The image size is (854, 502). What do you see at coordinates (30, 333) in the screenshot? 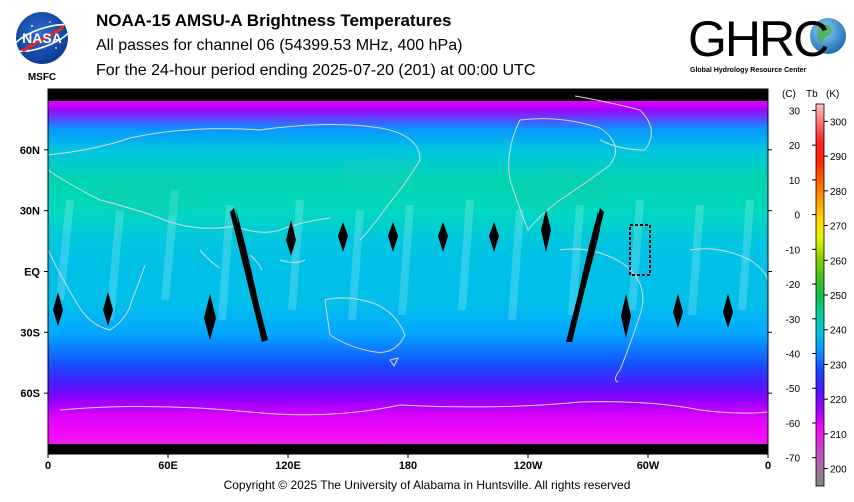
I see `lat-tick-label: 30S` at bounding box center [30, 333].